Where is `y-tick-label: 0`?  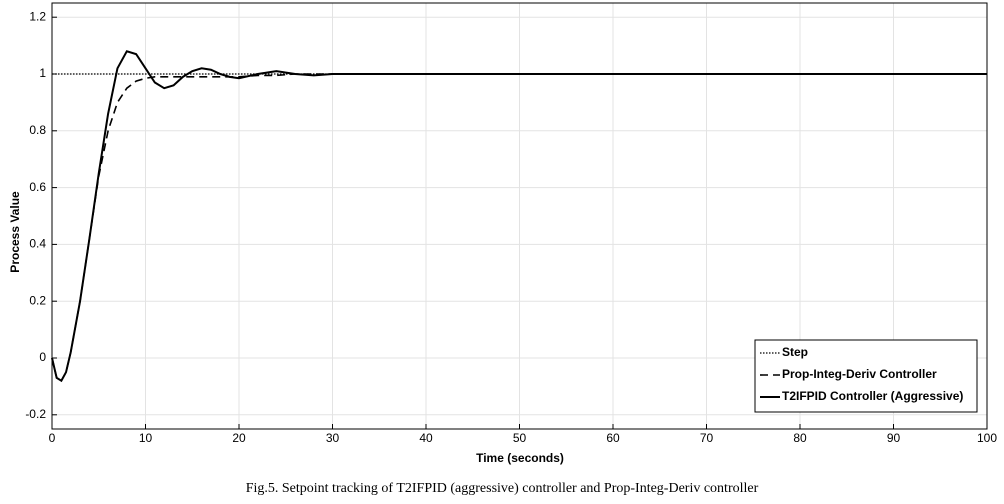
y-tick-label: 0 is located at coordinates (42, 357).